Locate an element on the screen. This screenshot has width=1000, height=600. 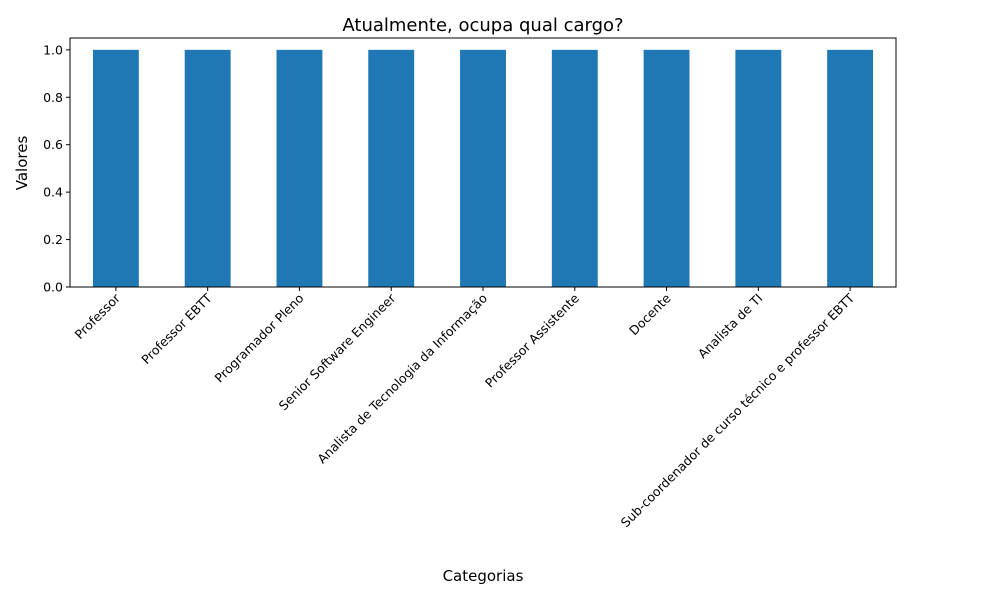
y-tick-label: 0.2 is located at coordinates (53, 239).